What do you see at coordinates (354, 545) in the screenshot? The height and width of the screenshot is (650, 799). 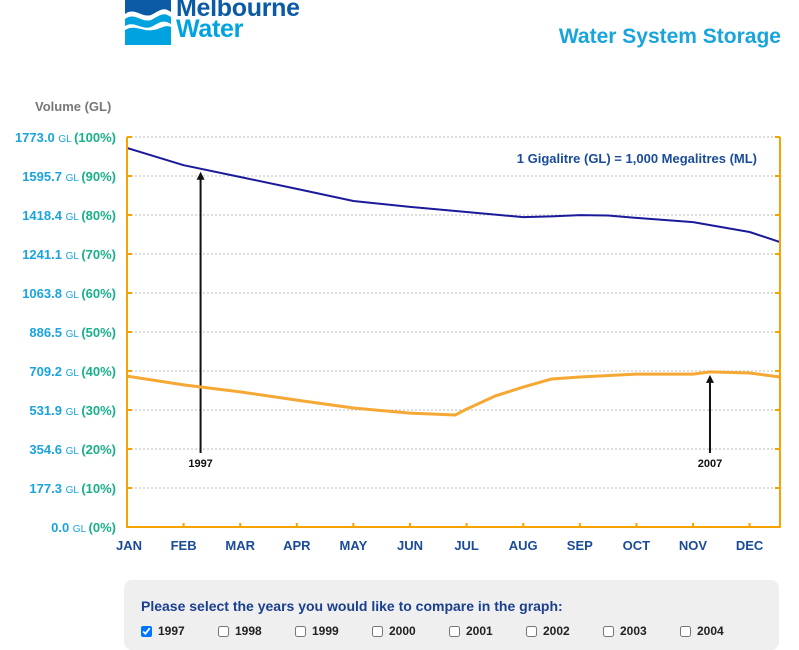 I see `x-tick-label: MAY` at bounding box center [354, 545].